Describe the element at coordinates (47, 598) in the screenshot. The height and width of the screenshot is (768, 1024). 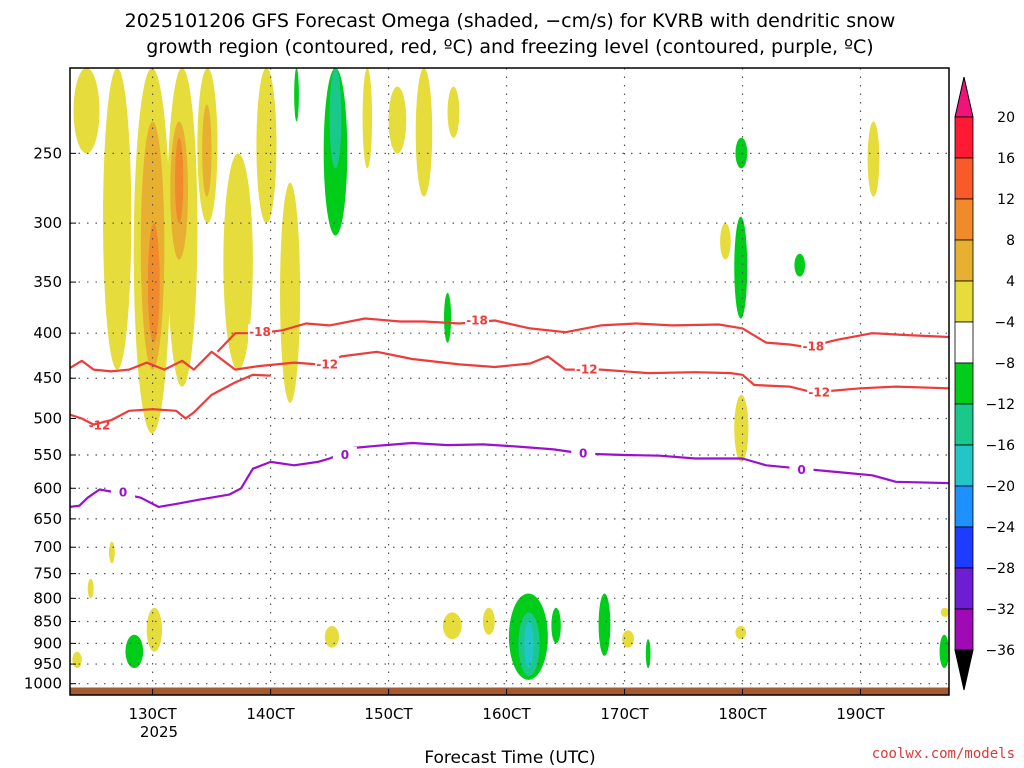
I see `y-tick-label: 800` at that location.